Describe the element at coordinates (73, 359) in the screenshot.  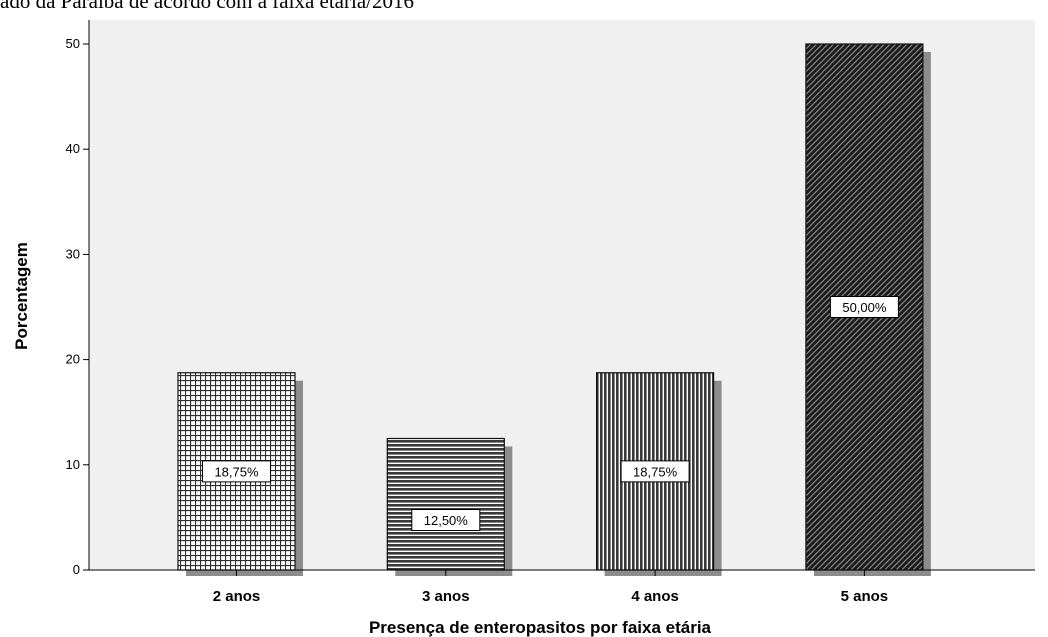
I see `y-tick-label: 20` at that location.